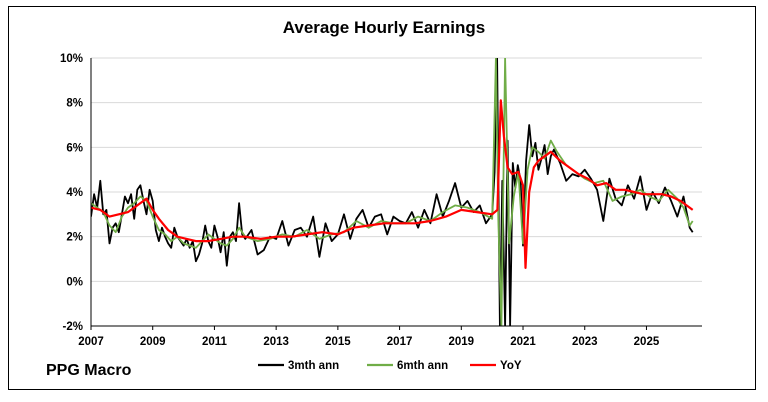 The width and height of the screenshot is (768, 402). What do you see at coordinates (422, 366) in the screenshot?
I see `legend-label: 6mth ann` at bounding box center [422, 366].